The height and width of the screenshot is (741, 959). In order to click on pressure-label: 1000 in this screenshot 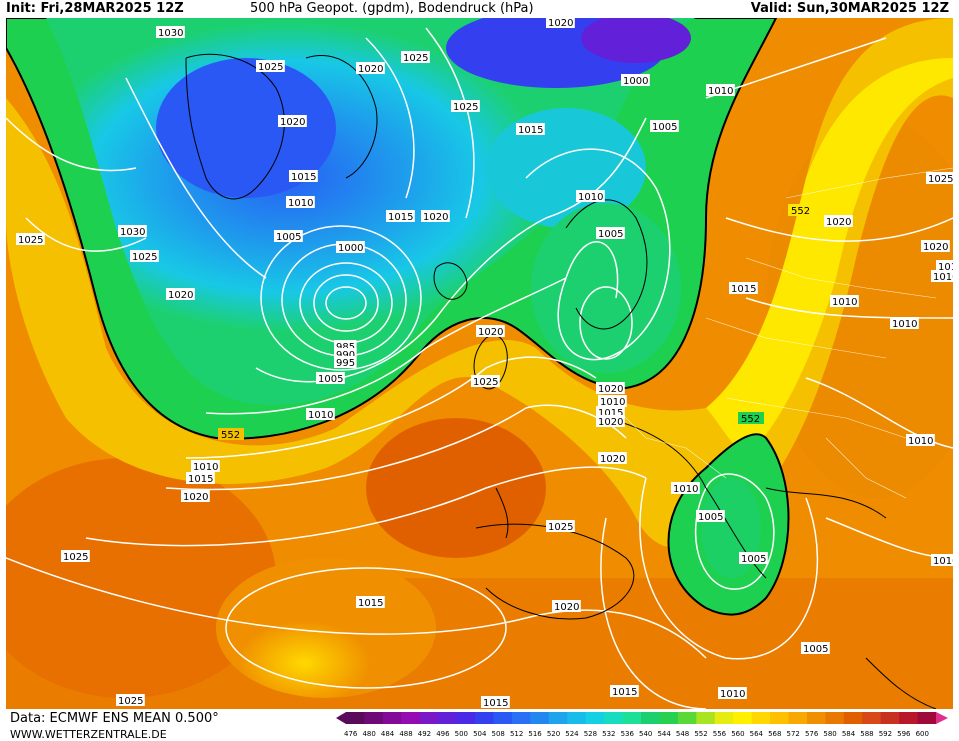, I will do `click(635, 81)`.